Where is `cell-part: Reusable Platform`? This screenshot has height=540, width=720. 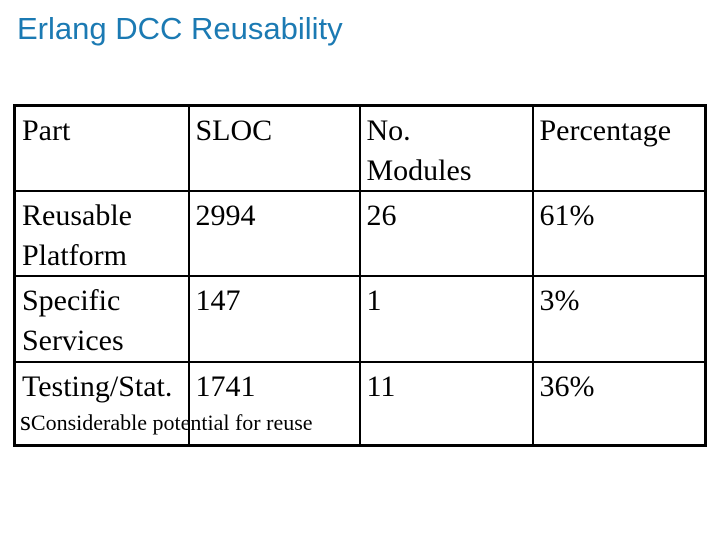 cell-part: Reusable Platform is located at coordinates (101, 234).